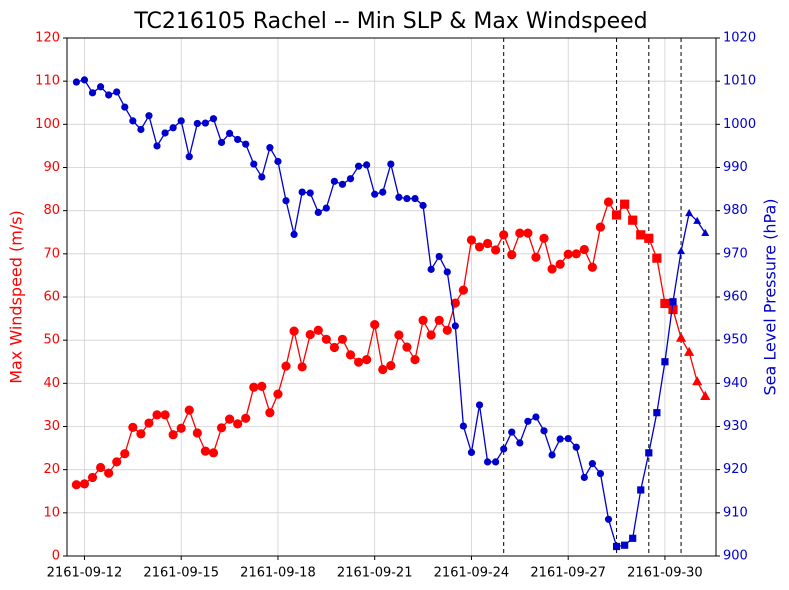  What do you see at coordinates (51, 167) in the screenshot?
I see `y-tick-label: 90` at bounding box center [51, 167].